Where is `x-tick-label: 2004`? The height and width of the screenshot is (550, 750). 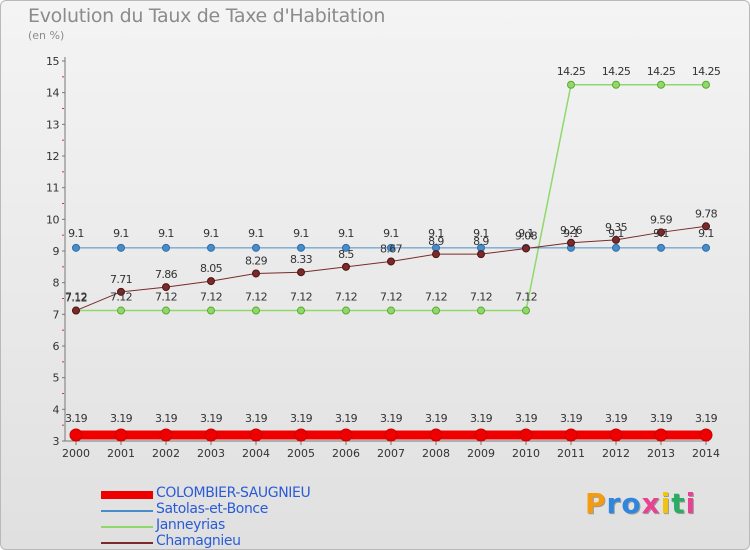
x-tick-label: 2004 is located at coordinates (256, 453).